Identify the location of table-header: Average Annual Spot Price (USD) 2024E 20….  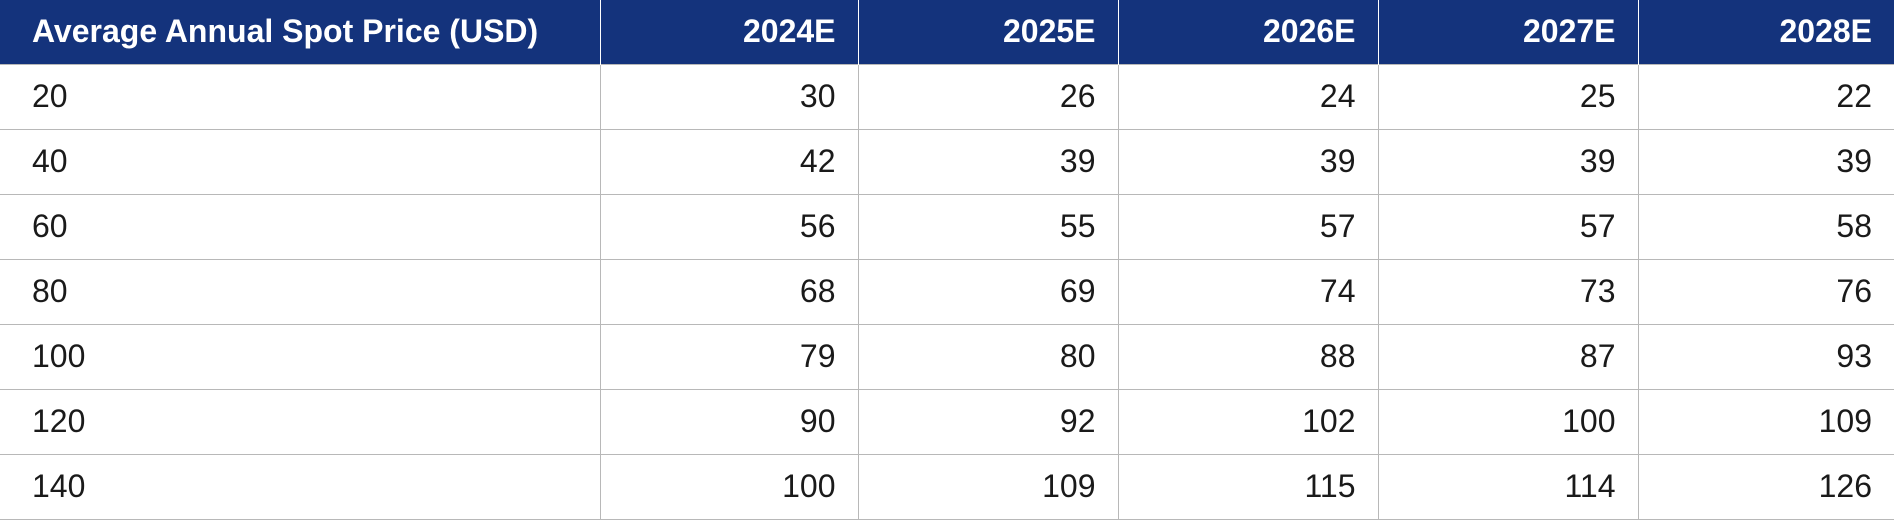
(947, 32).